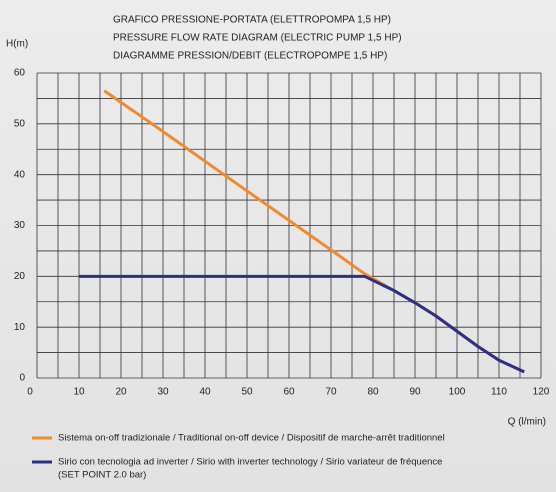  Describe the element at coordinates (20, 327) in the screenshot. I see `y-tick-label: 10` at that location.